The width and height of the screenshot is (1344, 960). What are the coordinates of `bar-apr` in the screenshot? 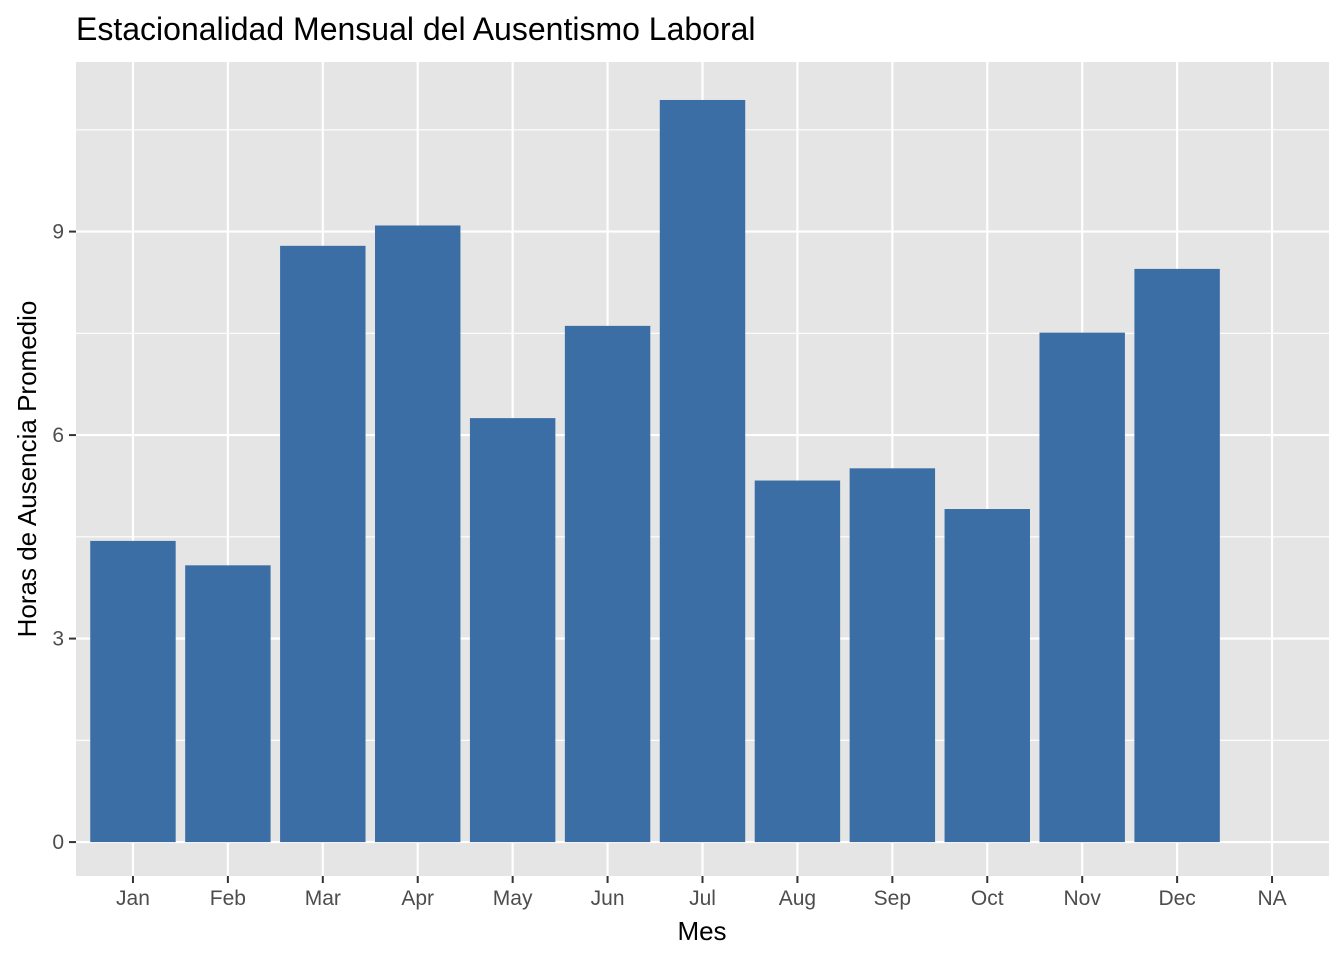 It's located at (418, 534).